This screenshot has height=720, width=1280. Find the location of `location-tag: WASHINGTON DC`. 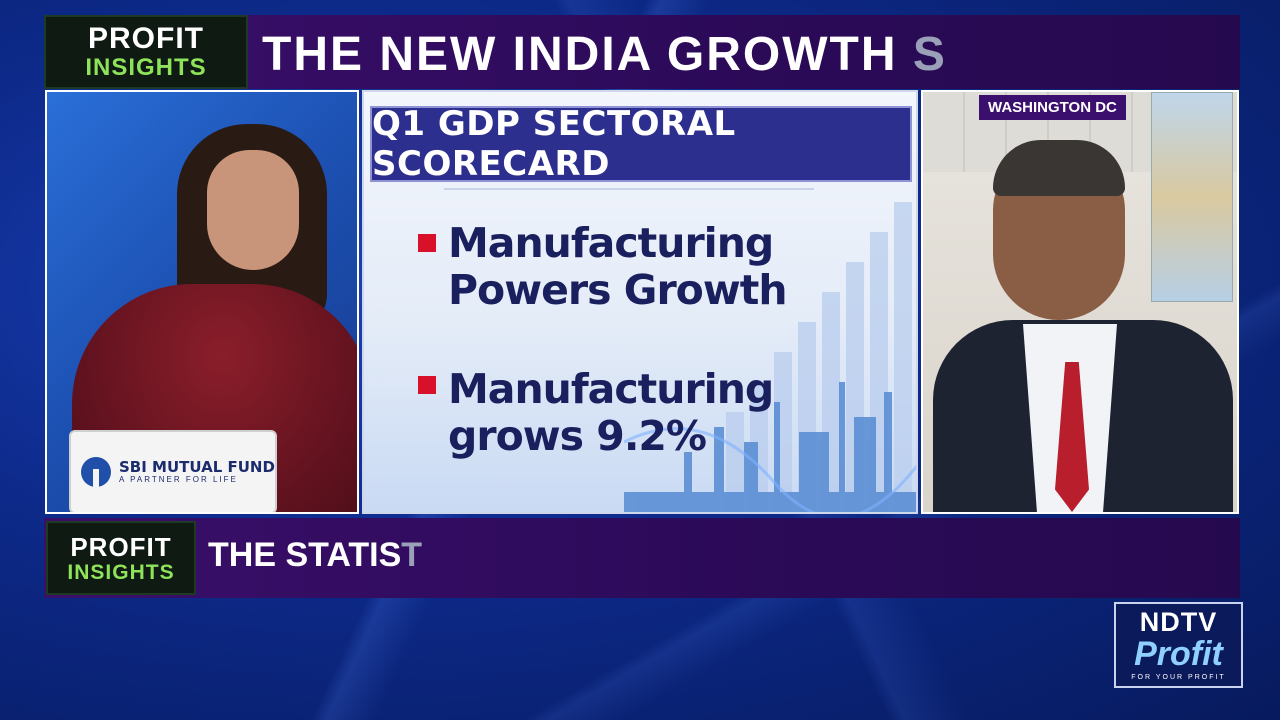

location-tag: WASHINGTON DC is located at coordinates (1052, 107).